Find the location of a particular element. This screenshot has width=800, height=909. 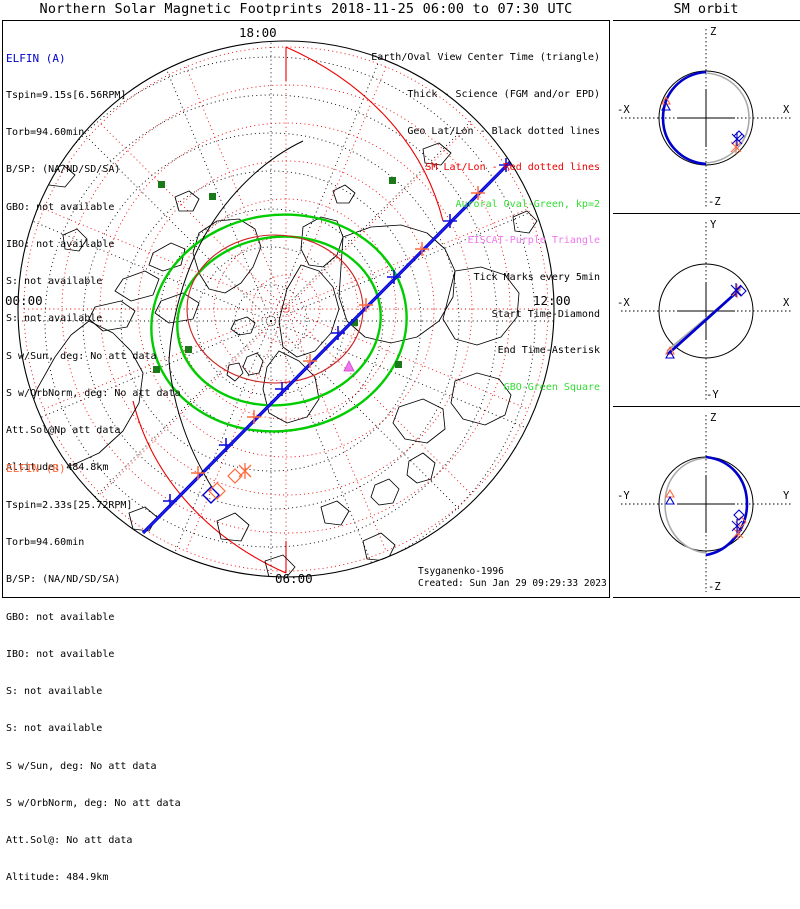

created-timestamp: Created: Sun Jan 29 09:29:33 2023 is located at coordinates (512, 583).